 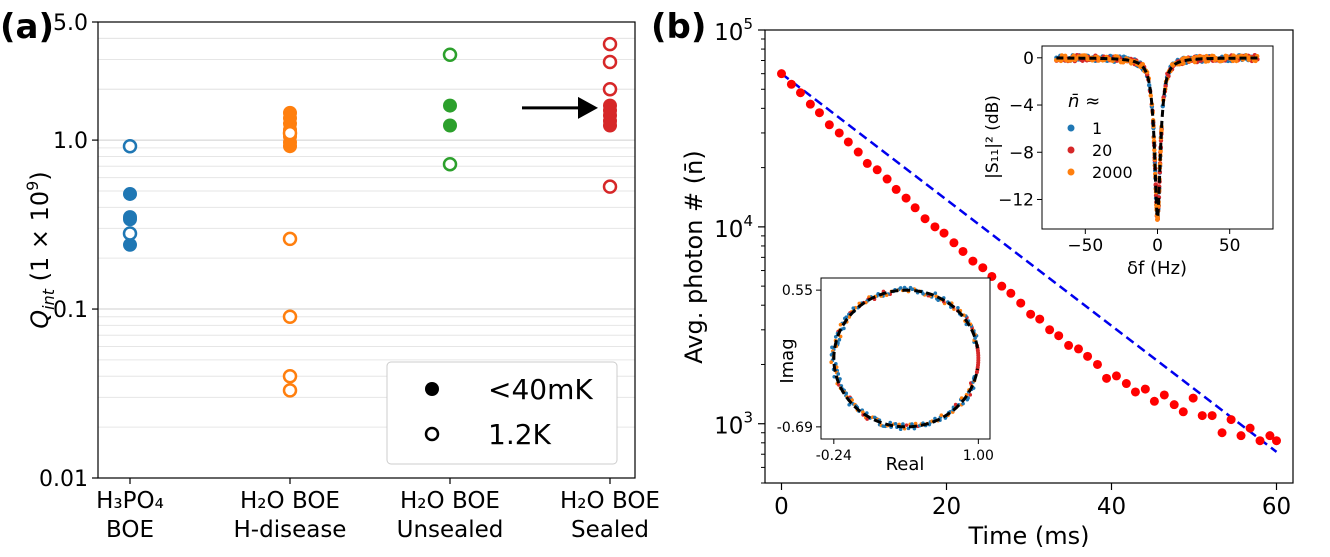 I want to click on x-tick-label-line1: H₃PO₄, so click(x=130, y=501).